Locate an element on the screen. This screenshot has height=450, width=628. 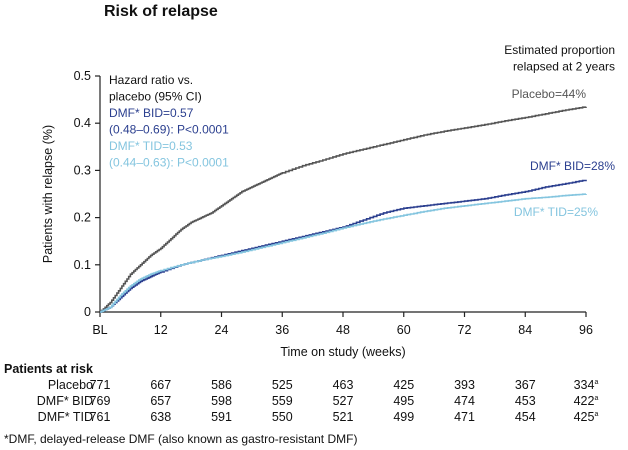
y-tick-label: 0.2 is located at coordinates (82, 218).